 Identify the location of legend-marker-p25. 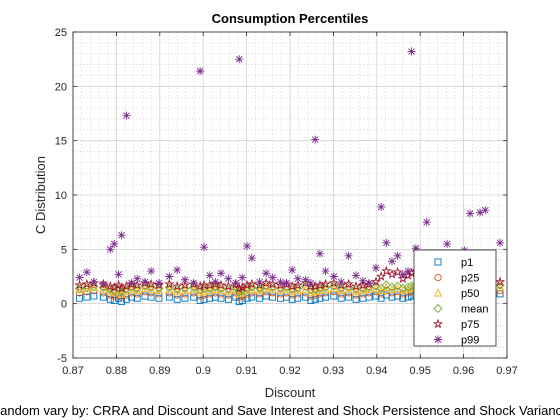
(438, 277).